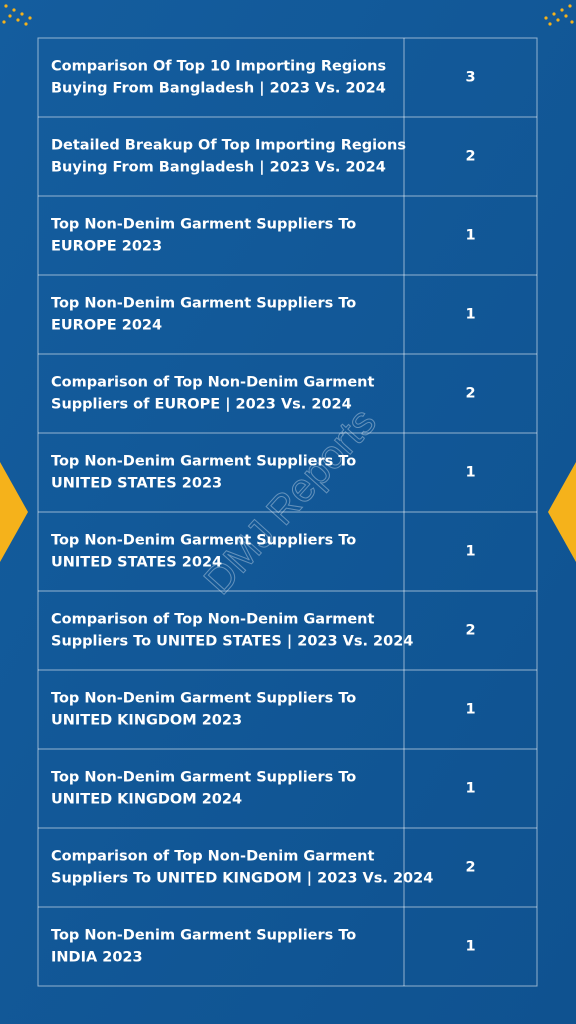 This screenshot has width=576, height=1024. Describe the element at coordinates (201, 405) in the screenshot. I see `row-title: Suppliers of EUROPE | 2023 Vs. 2024` at that location.